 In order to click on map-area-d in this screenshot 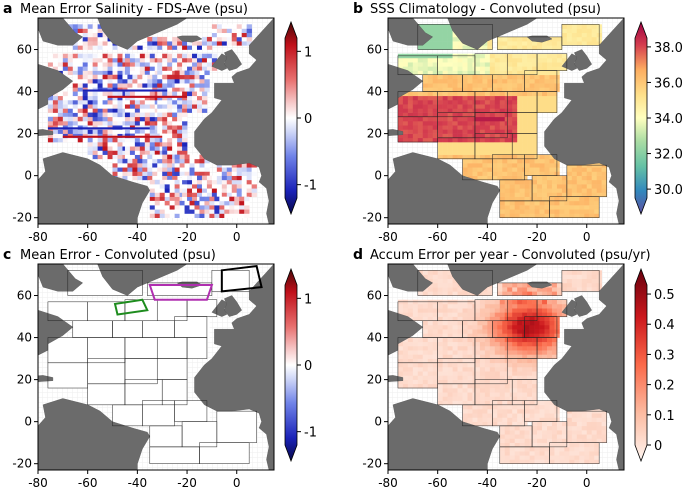, I will do `click(506, 367)`.